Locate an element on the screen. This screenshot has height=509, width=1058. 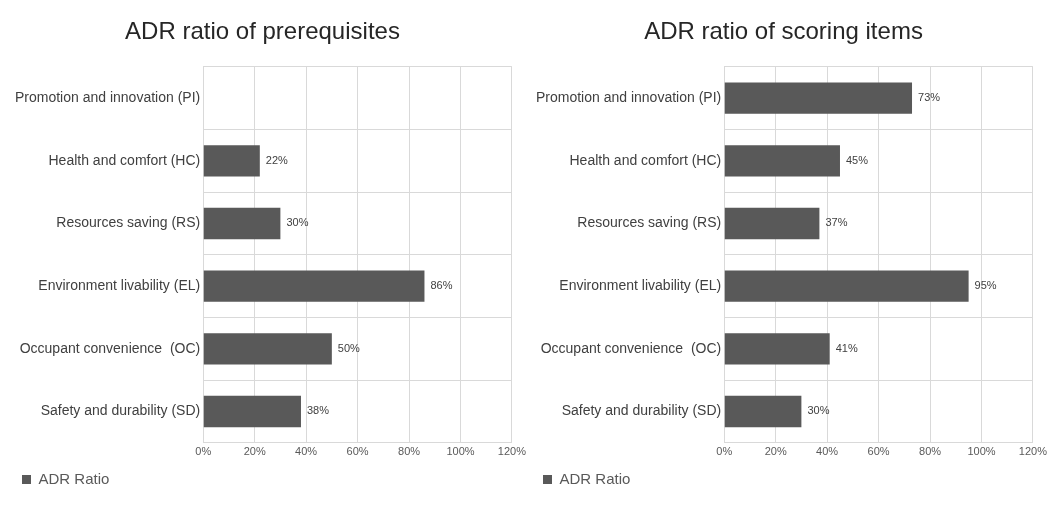
data-label: 73% is located at coordinates (929, 97).